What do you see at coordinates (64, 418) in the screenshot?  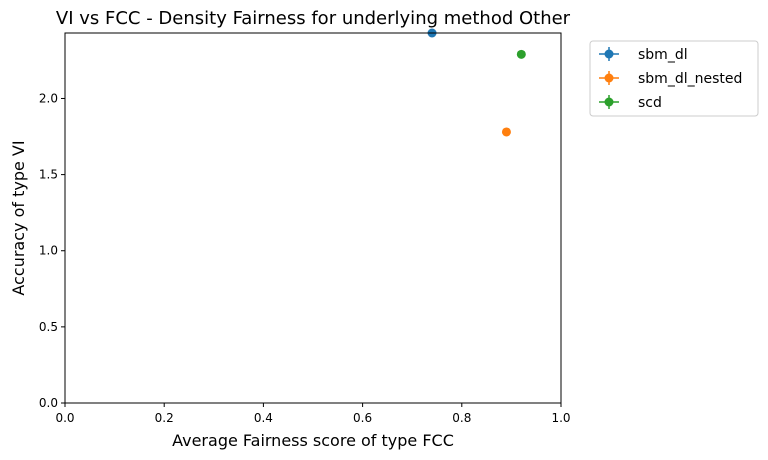 I see `x-tick-label: 0.0` at bounding box center [64, 418].